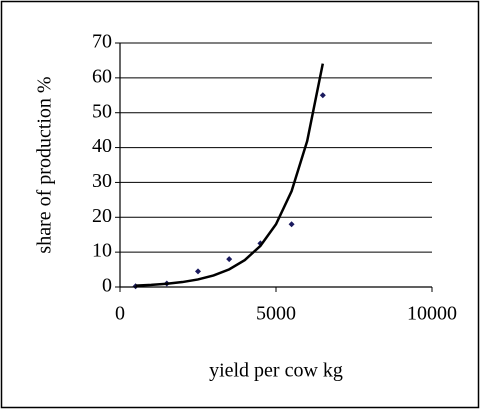 This screenshot has width=481, height=410. What do you see at coordinates (120, 314) in the screenshot?
I see `x-tick-label: 0` at bounding box center [120, 314].